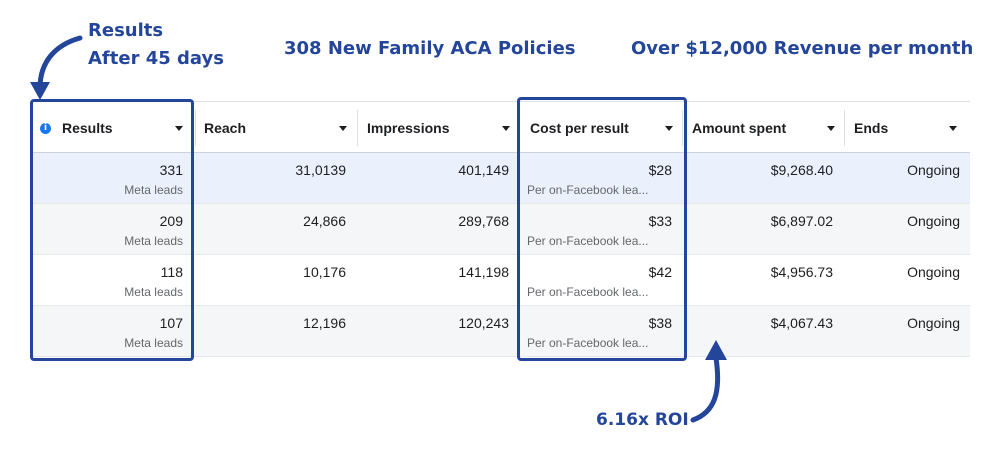 The width and height of the screenshot is (999, 457). I want to click on reach-value: 24,866, so click(324, 221).